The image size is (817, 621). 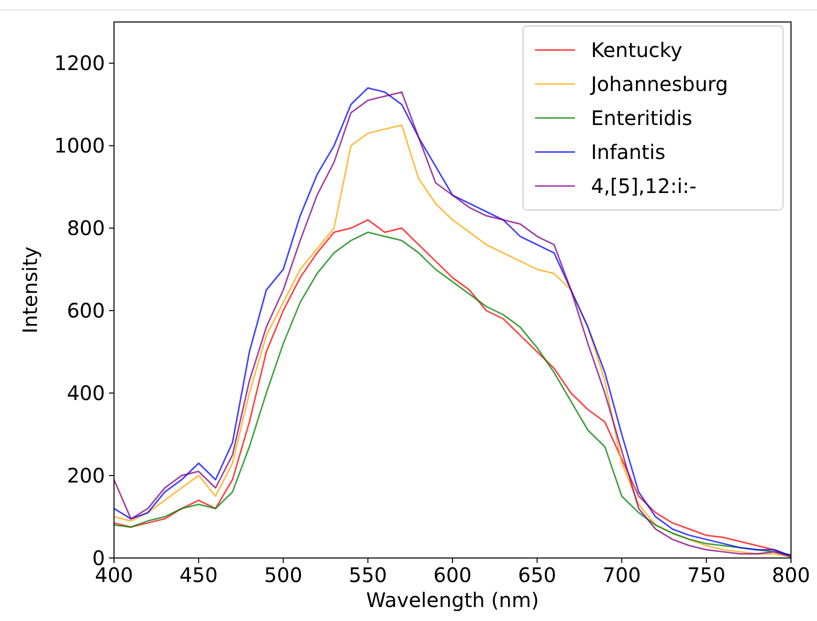 What do you see at coordinates (85, 476) in the screenshot?
I see `y-tick-label: 200` at bounding box center [85, 476].